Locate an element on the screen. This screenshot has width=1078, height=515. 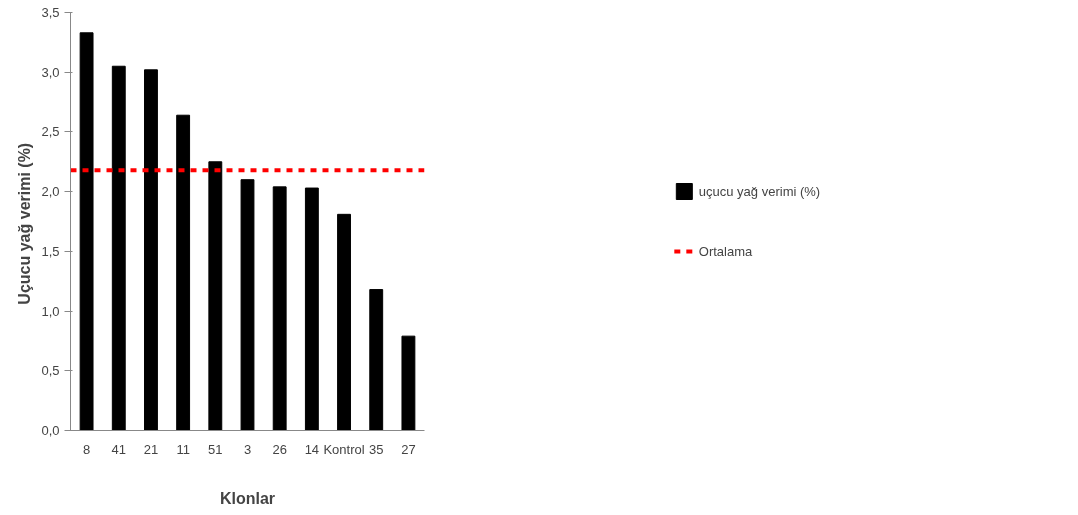
y-tick-label: 1,5 is located at coordinates (50, 251).